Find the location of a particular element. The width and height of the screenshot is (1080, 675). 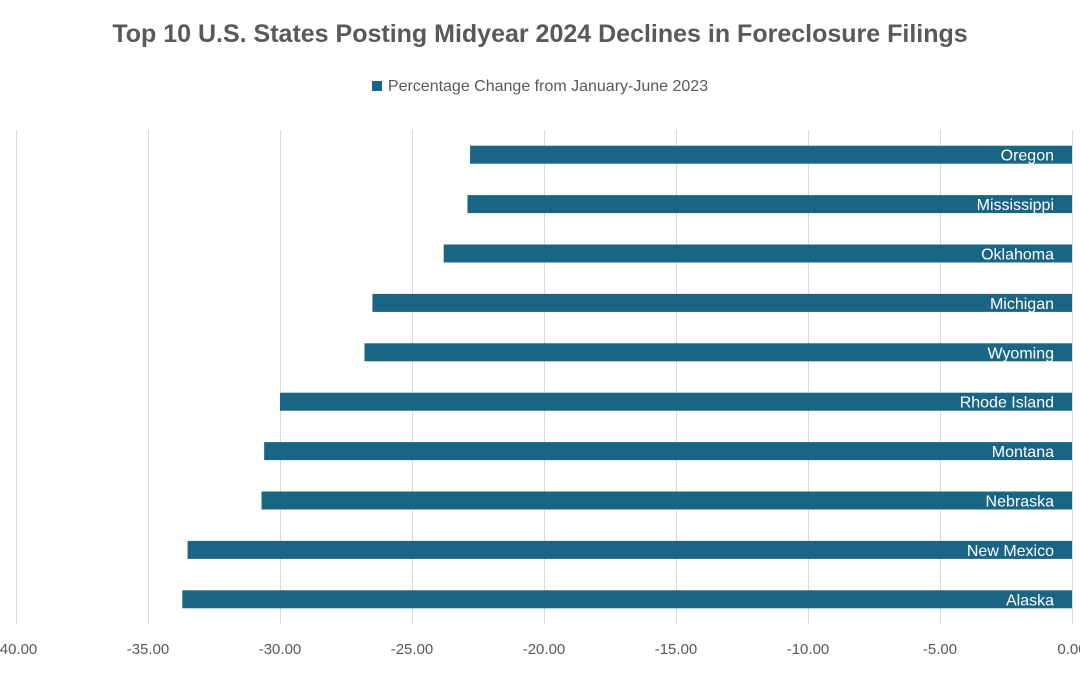

x-tick-label: -30.00 is located at coordinates (280, 649).